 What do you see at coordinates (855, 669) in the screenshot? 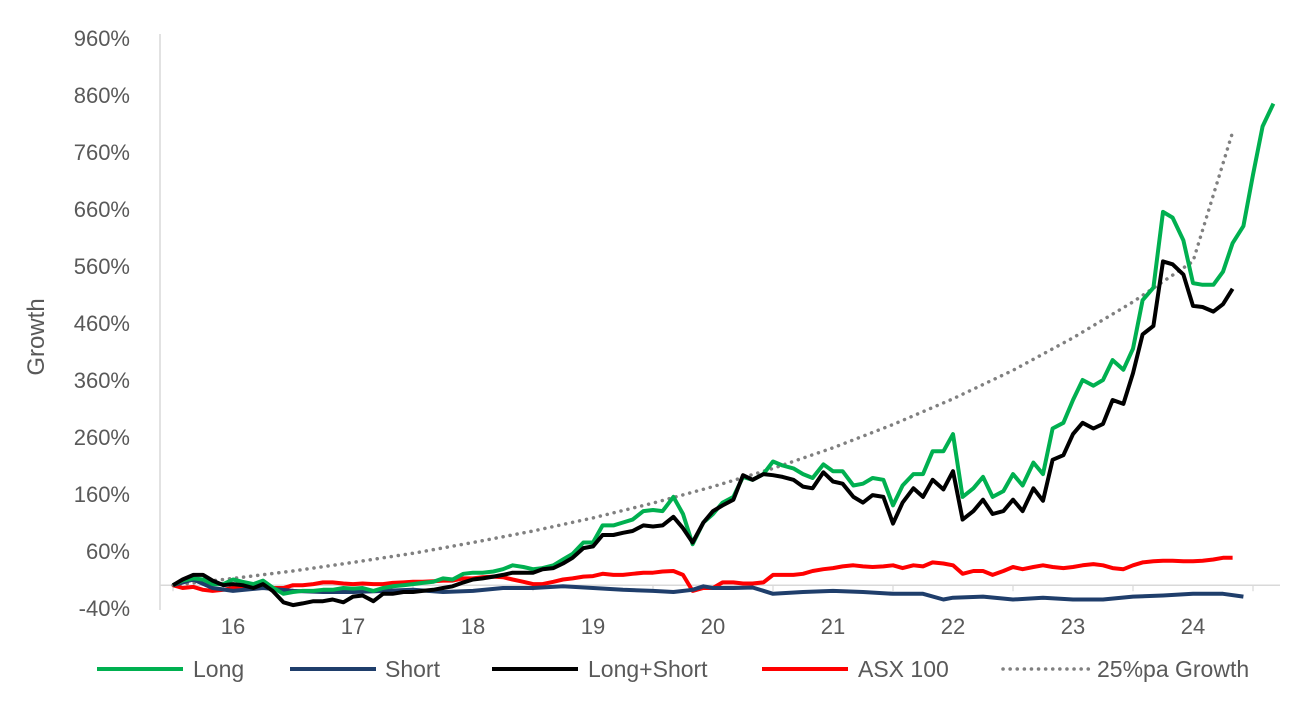
I see `legend-item-asx-100: ASX 100` at bounding box center [855, 669].